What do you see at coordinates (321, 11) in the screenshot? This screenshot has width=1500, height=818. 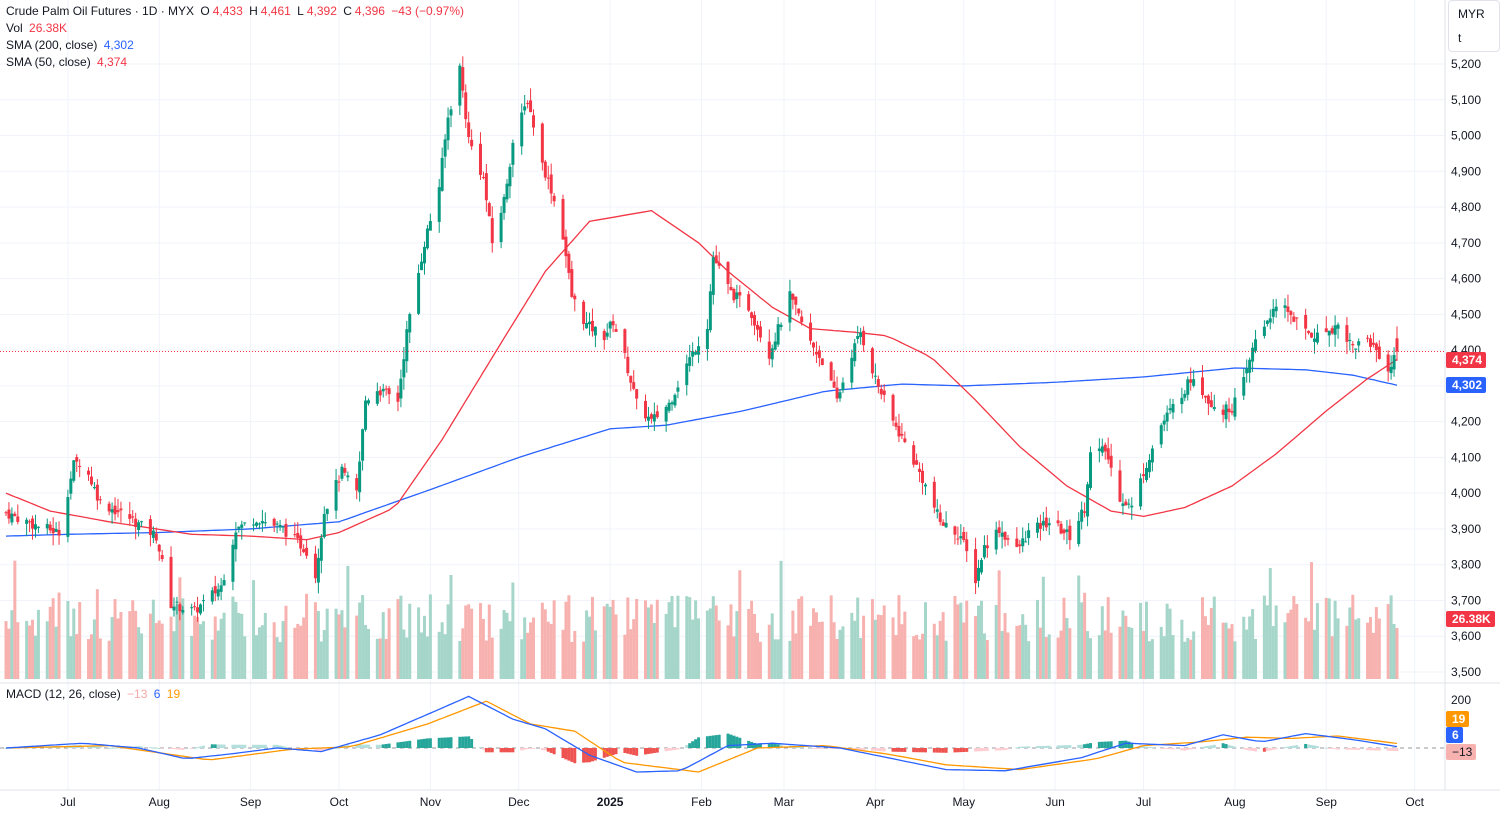 I see `low-value: 4,392` at bounding box center [321, 11].